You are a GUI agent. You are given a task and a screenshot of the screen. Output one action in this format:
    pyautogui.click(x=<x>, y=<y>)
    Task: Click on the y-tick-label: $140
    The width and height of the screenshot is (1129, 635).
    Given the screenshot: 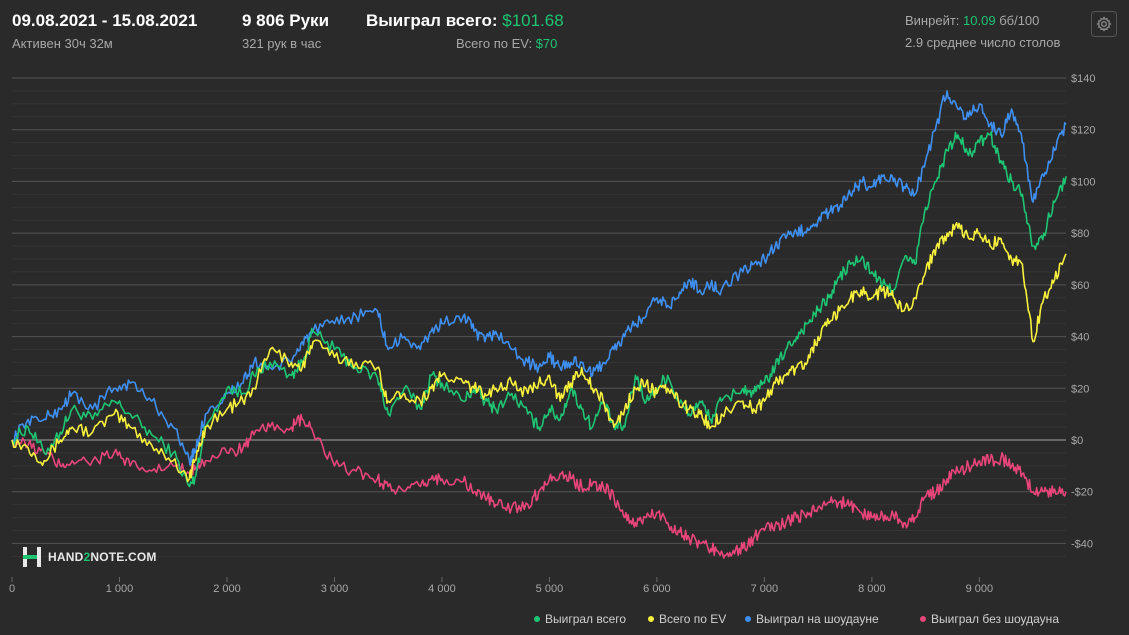 What is the action you would take?
    pyautogui.click(x=1083, y=79)
    